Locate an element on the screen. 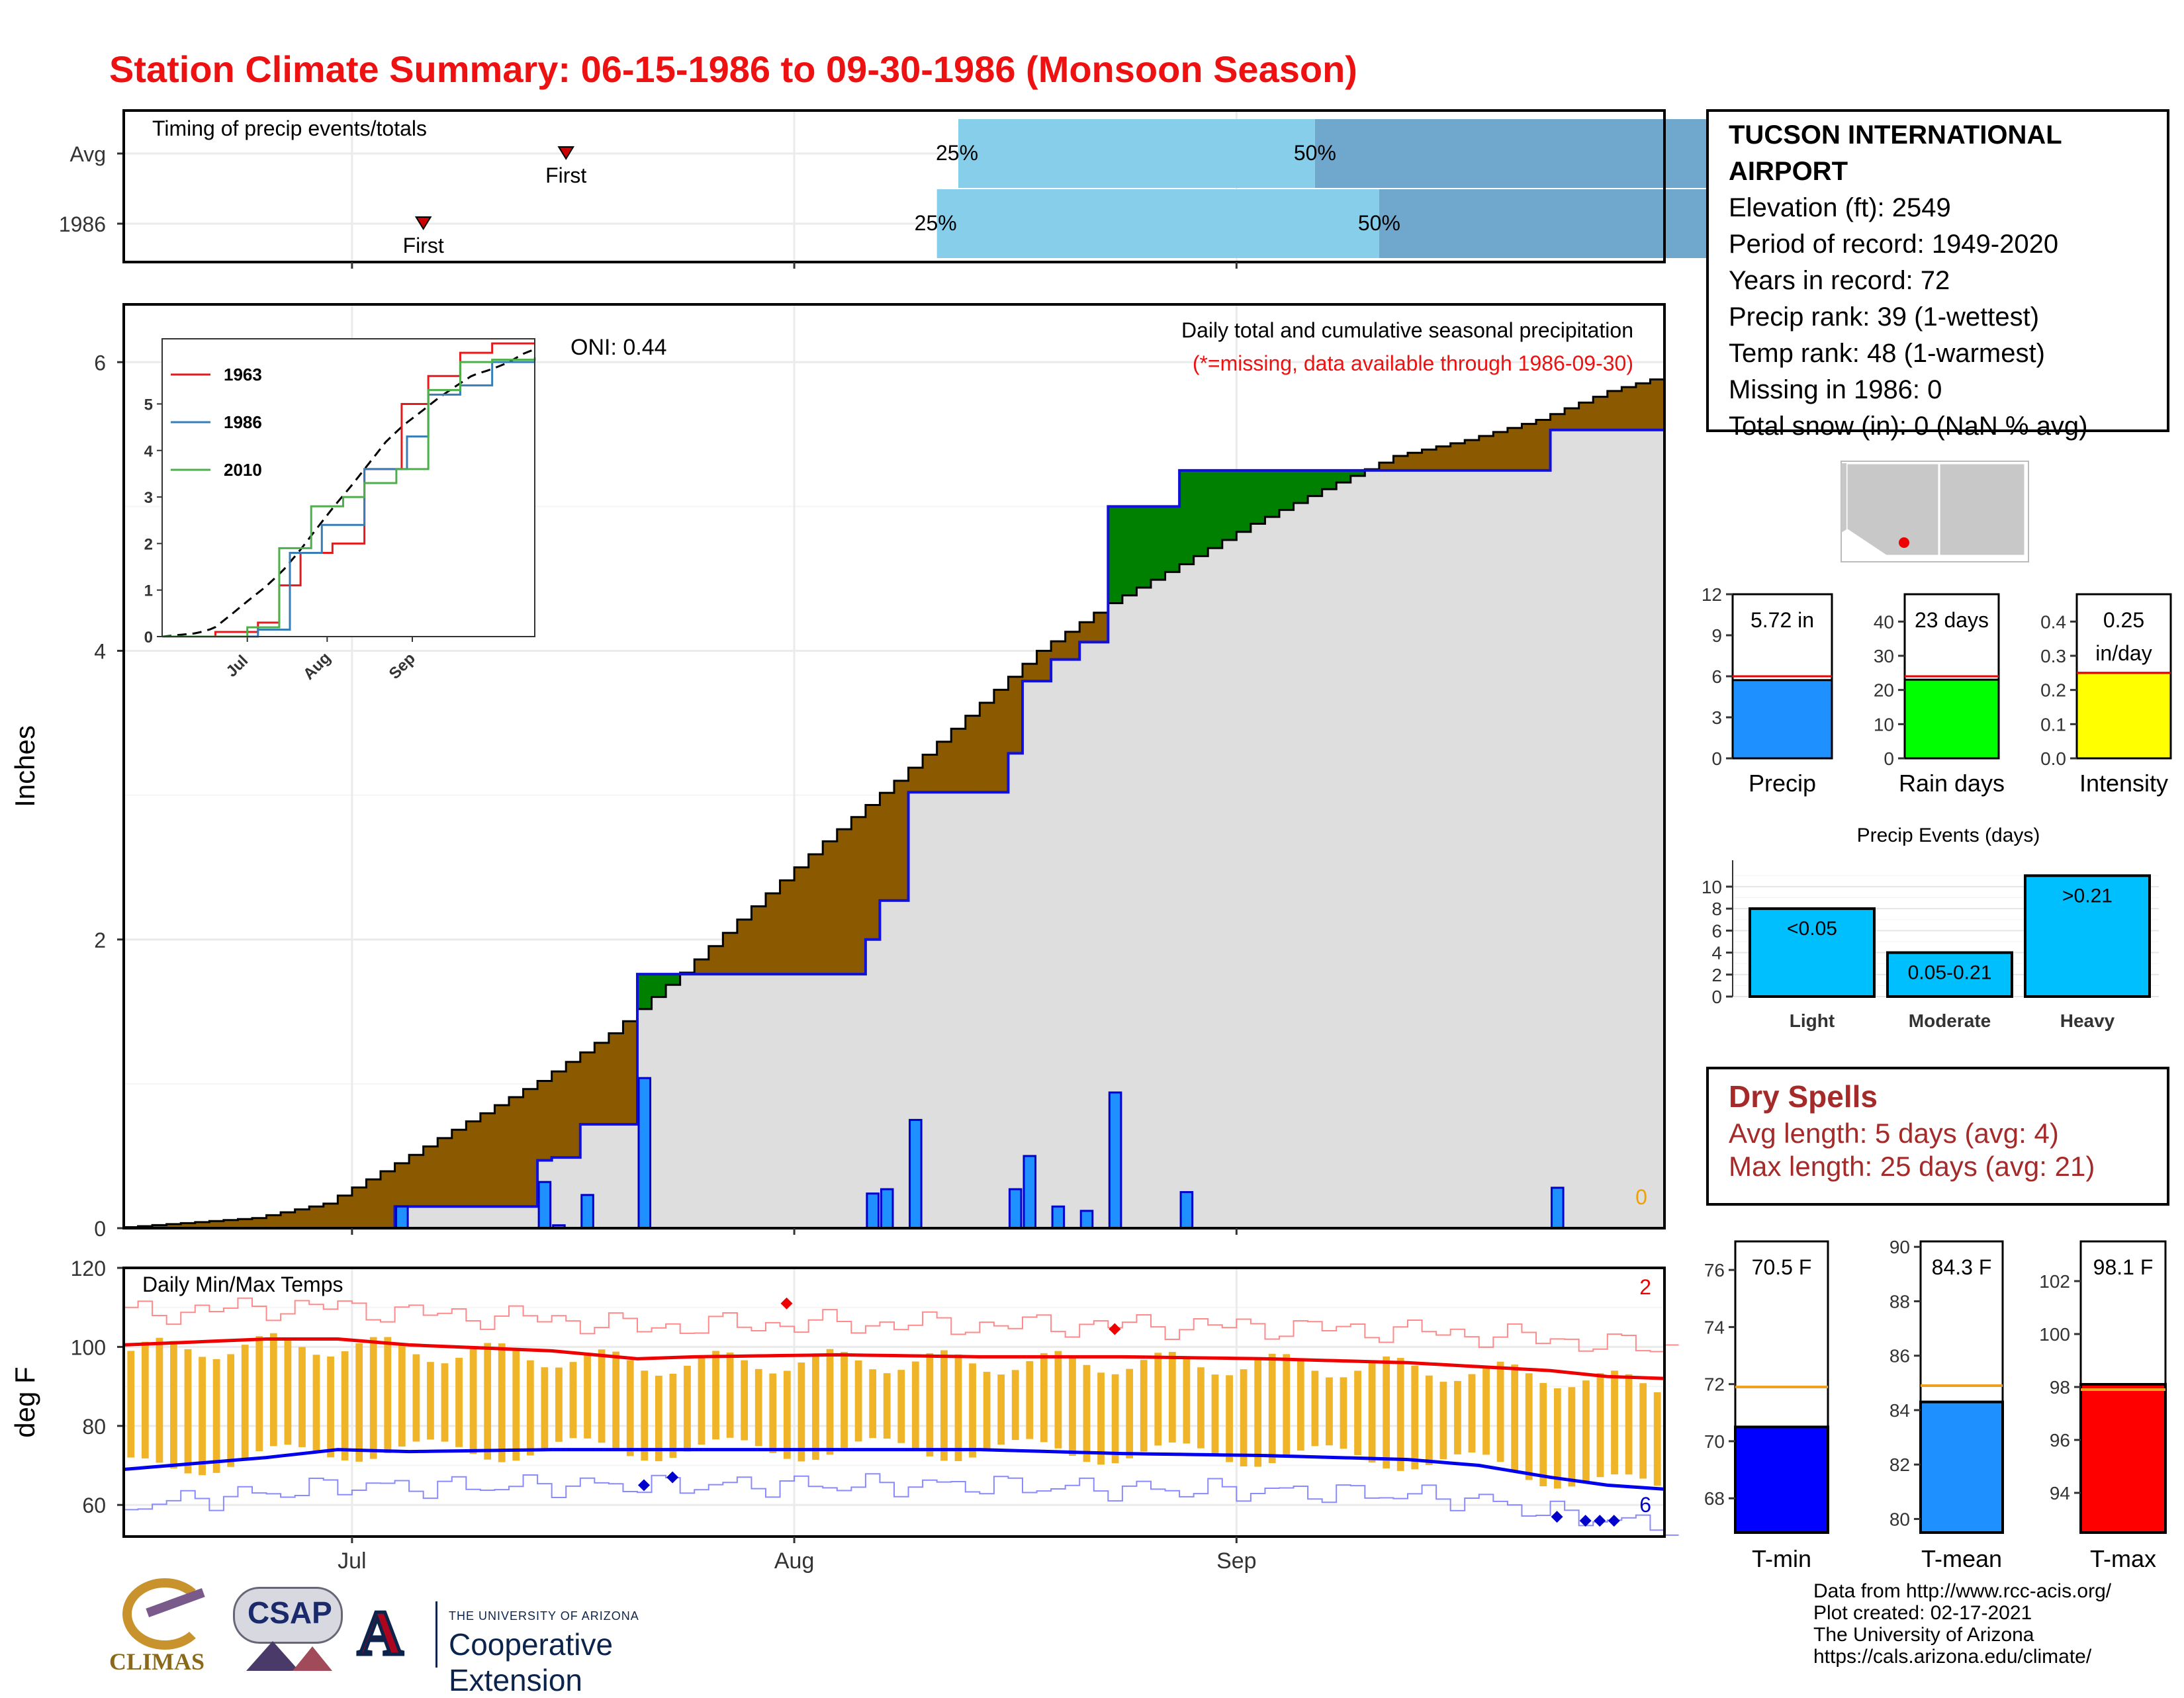 This screenshot has height=1698, width=2184. inset-ytick-label-4: 4 is located at coordinates (149, 452).